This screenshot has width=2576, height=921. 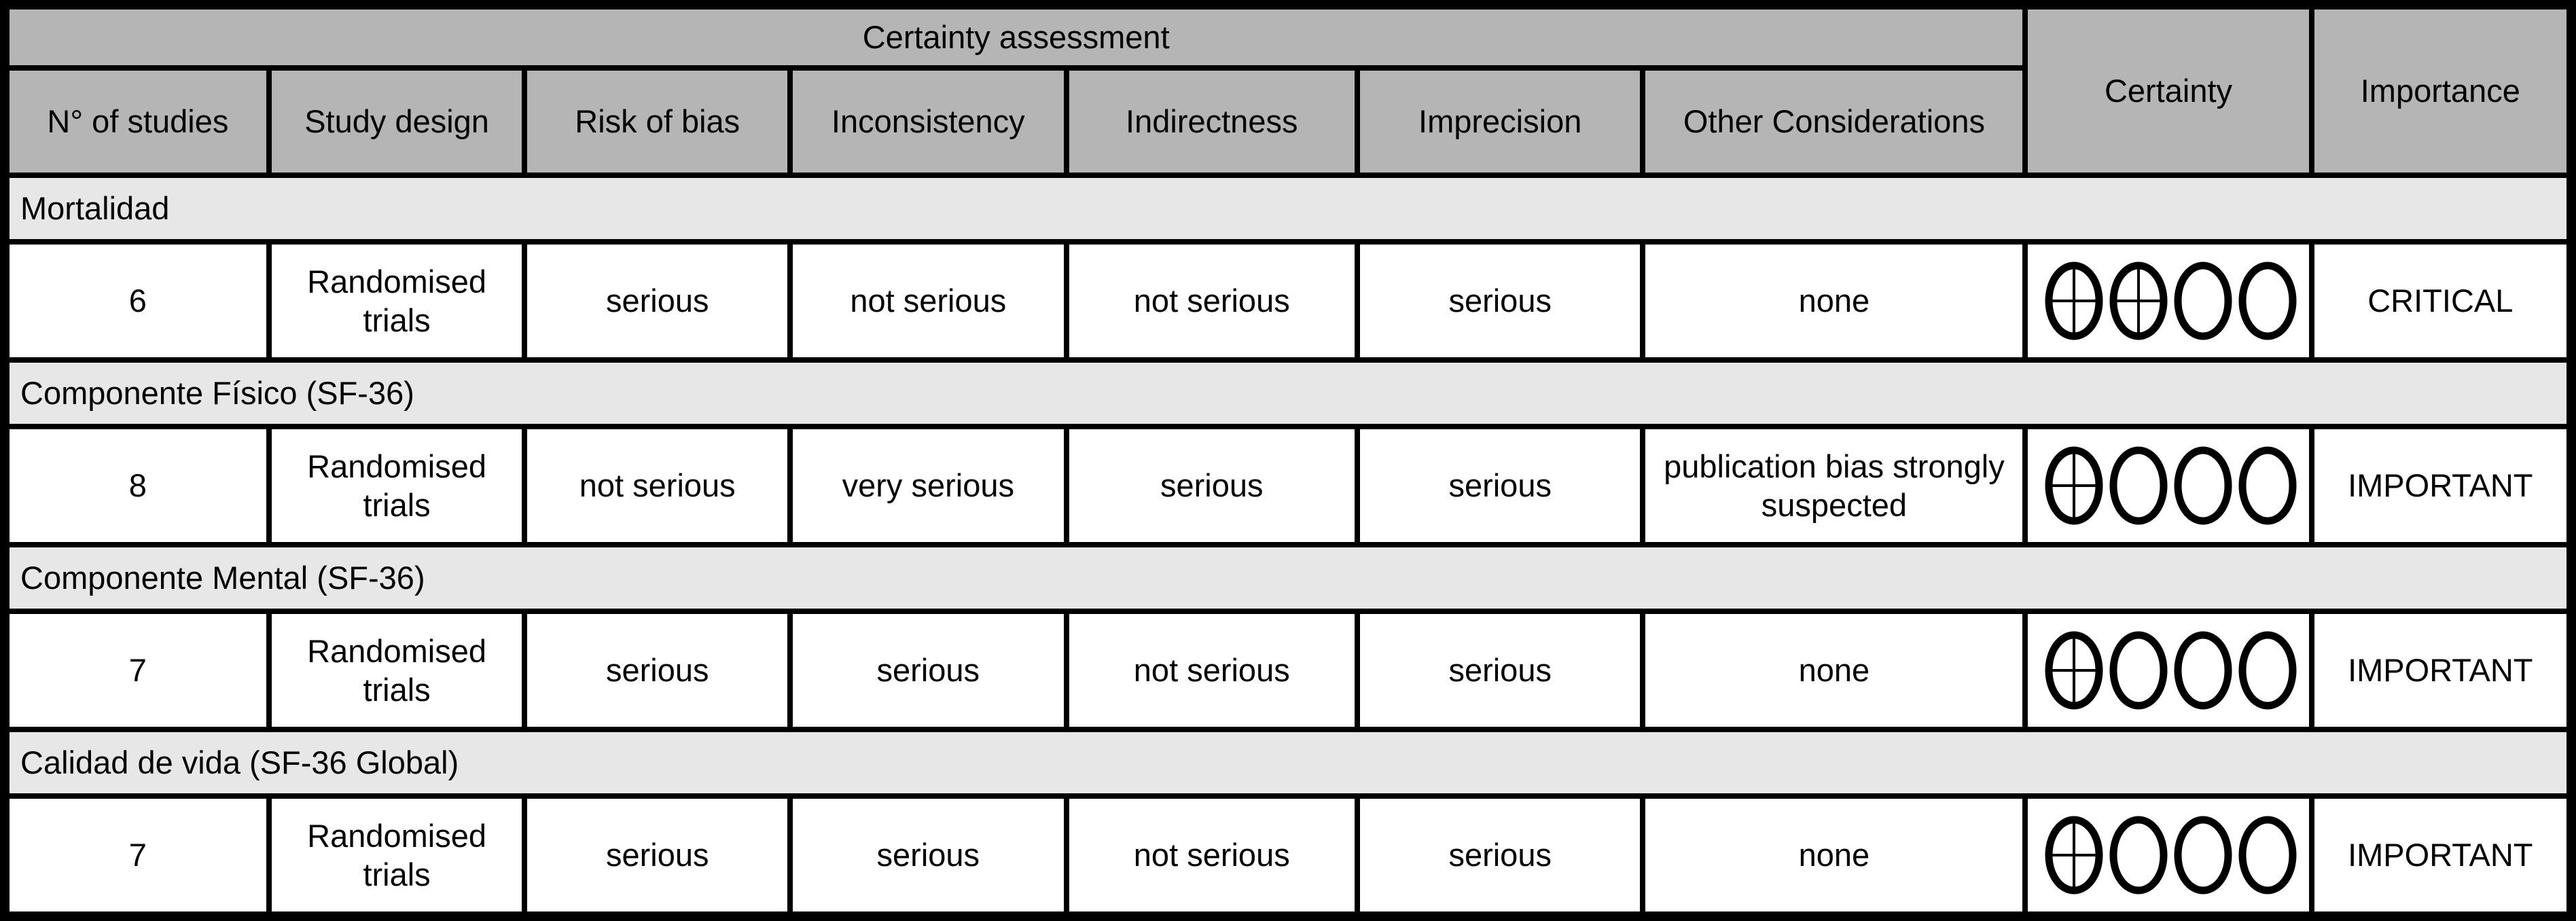 I want to click on section-row-componente-fisico: Componente Físico (SF-36), so click(x=1288, y=393).